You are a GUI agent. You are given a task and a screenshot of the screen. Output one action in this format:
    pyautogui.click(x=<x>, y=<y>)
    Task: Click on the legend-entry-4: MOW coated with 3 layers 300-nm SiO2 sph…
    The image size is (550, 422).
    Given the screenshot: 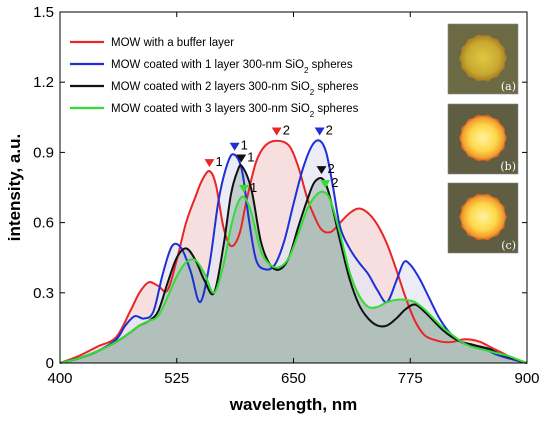 What is the action you would take?
    pyautogui.click(x=235, y=111)
    